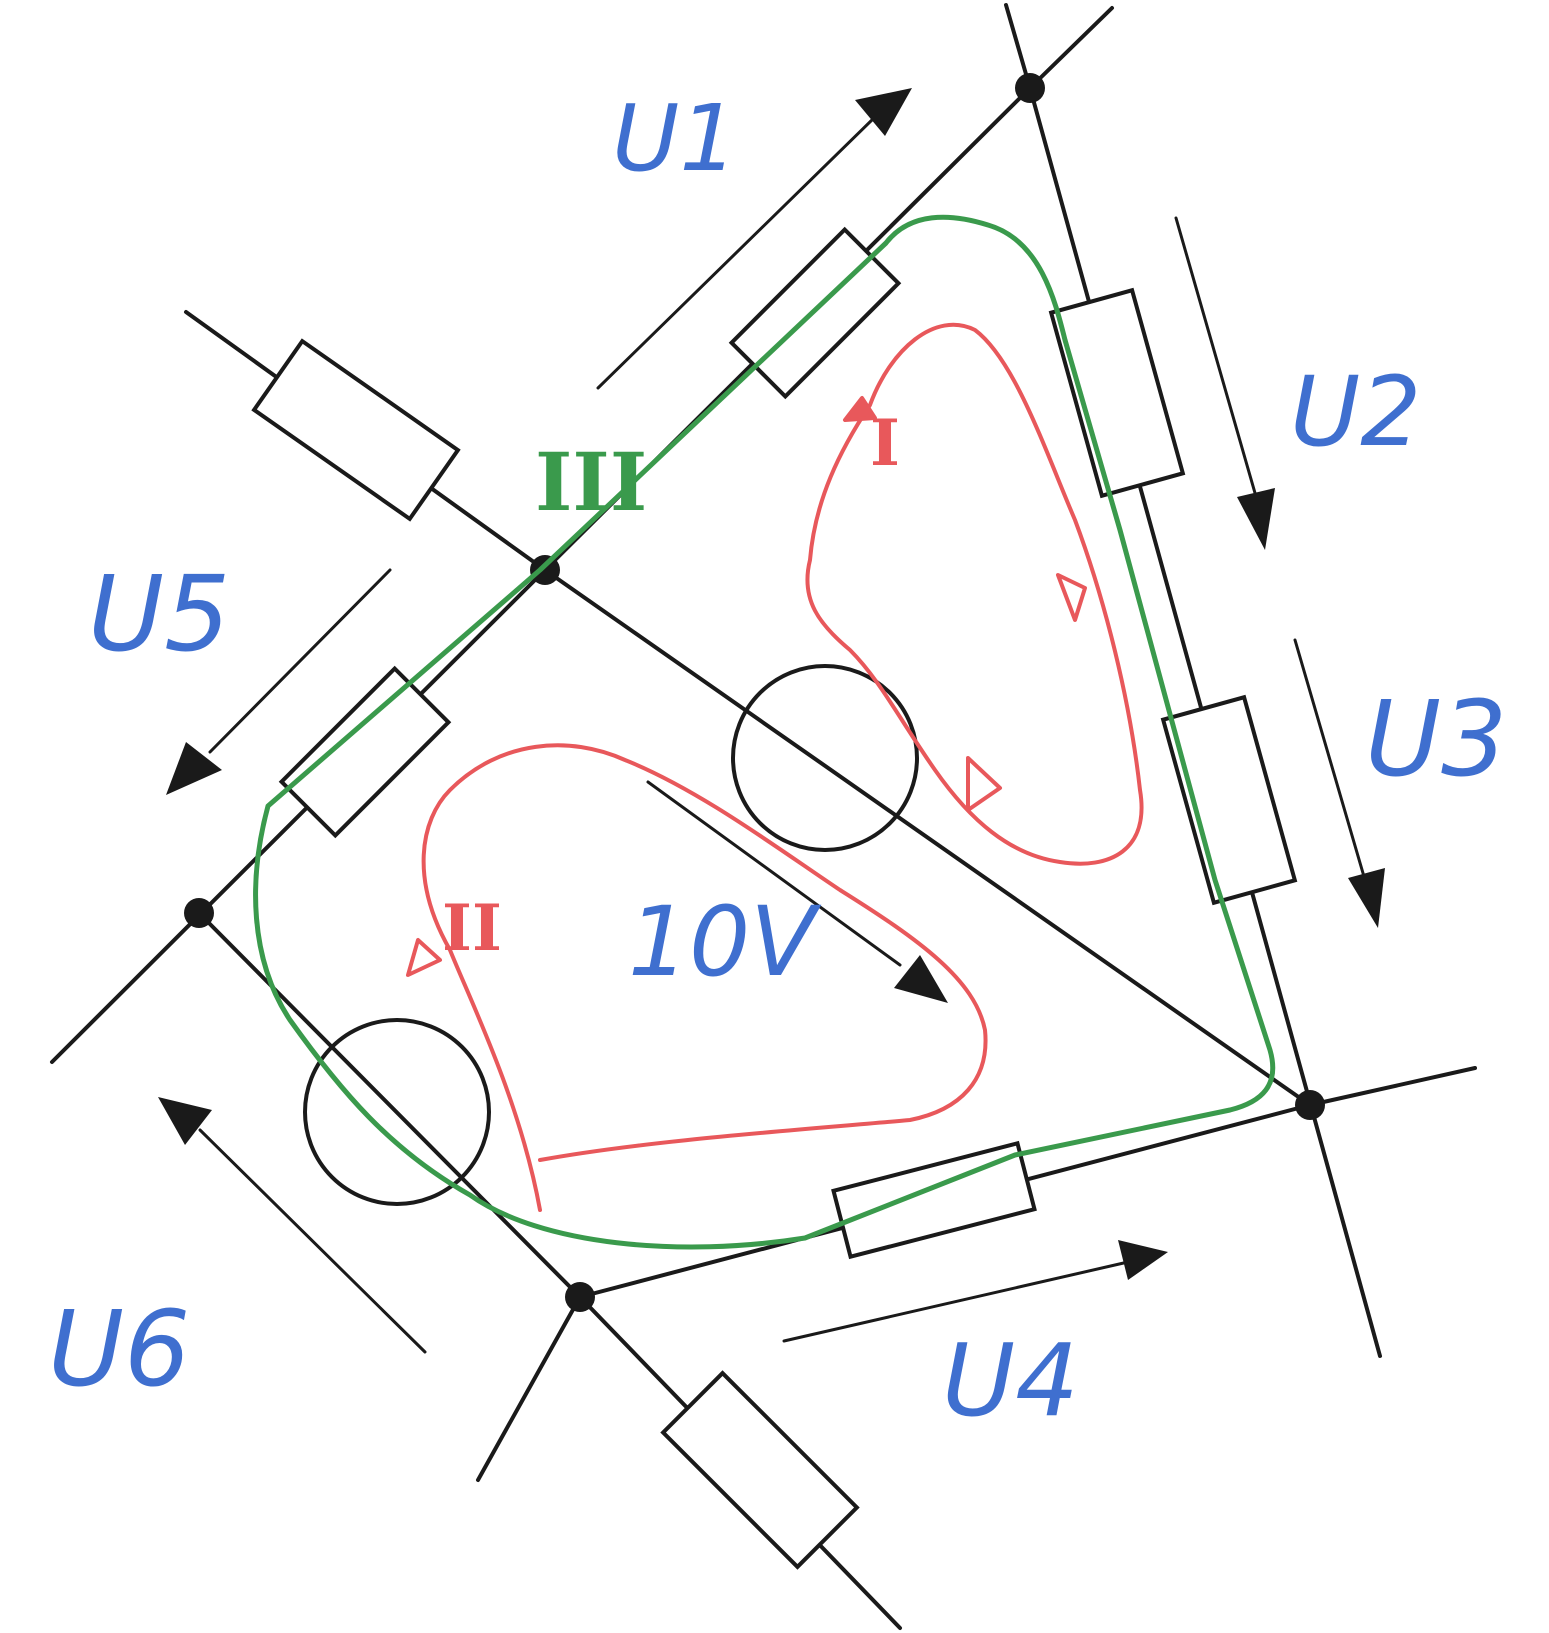 The image size is (1549, 1633). What do you see at coordinates (472, 928) in the screenshot?
I see `label-loop-ii: II` at bounding box center [472, 928].